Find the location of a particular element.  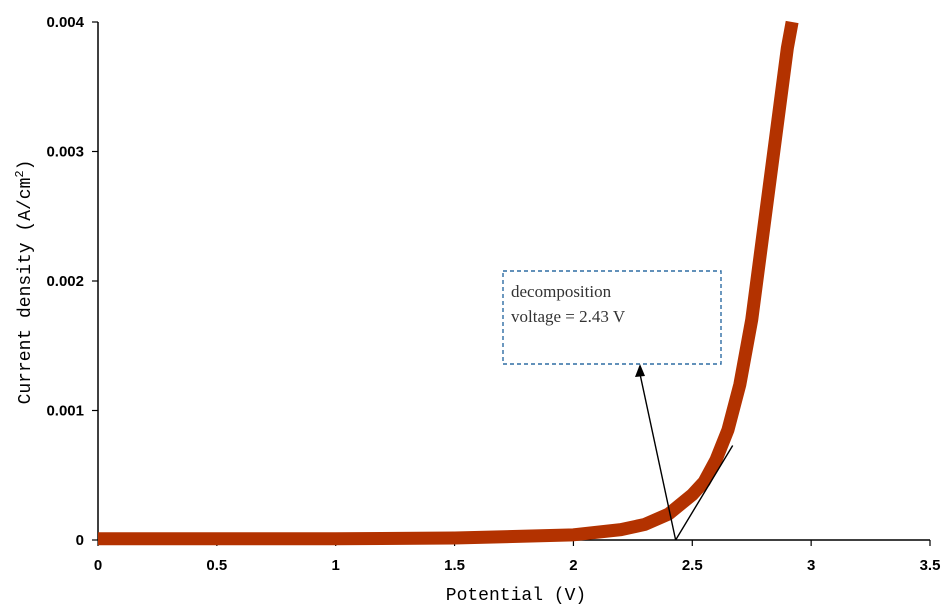

annotation-arrow is located at coordinates (658, 457).